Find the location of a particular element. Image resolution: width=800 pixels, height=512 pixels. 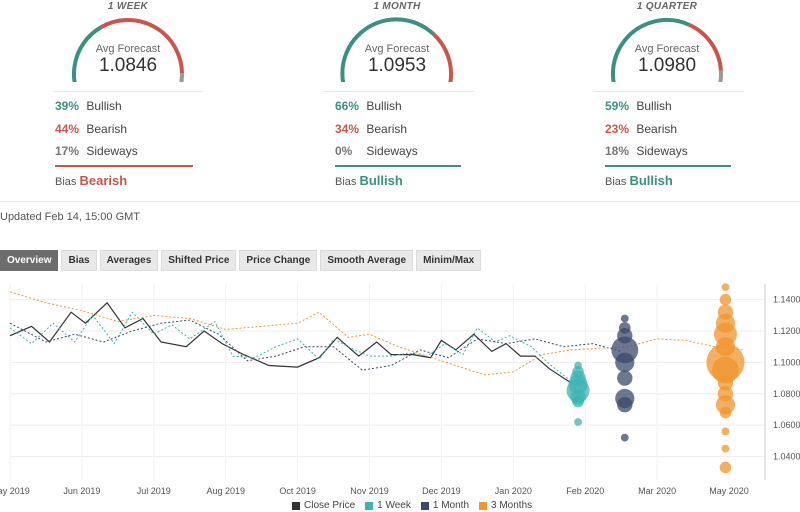

y-tick-label: 1.0600 is located at coordinates (786, 425).